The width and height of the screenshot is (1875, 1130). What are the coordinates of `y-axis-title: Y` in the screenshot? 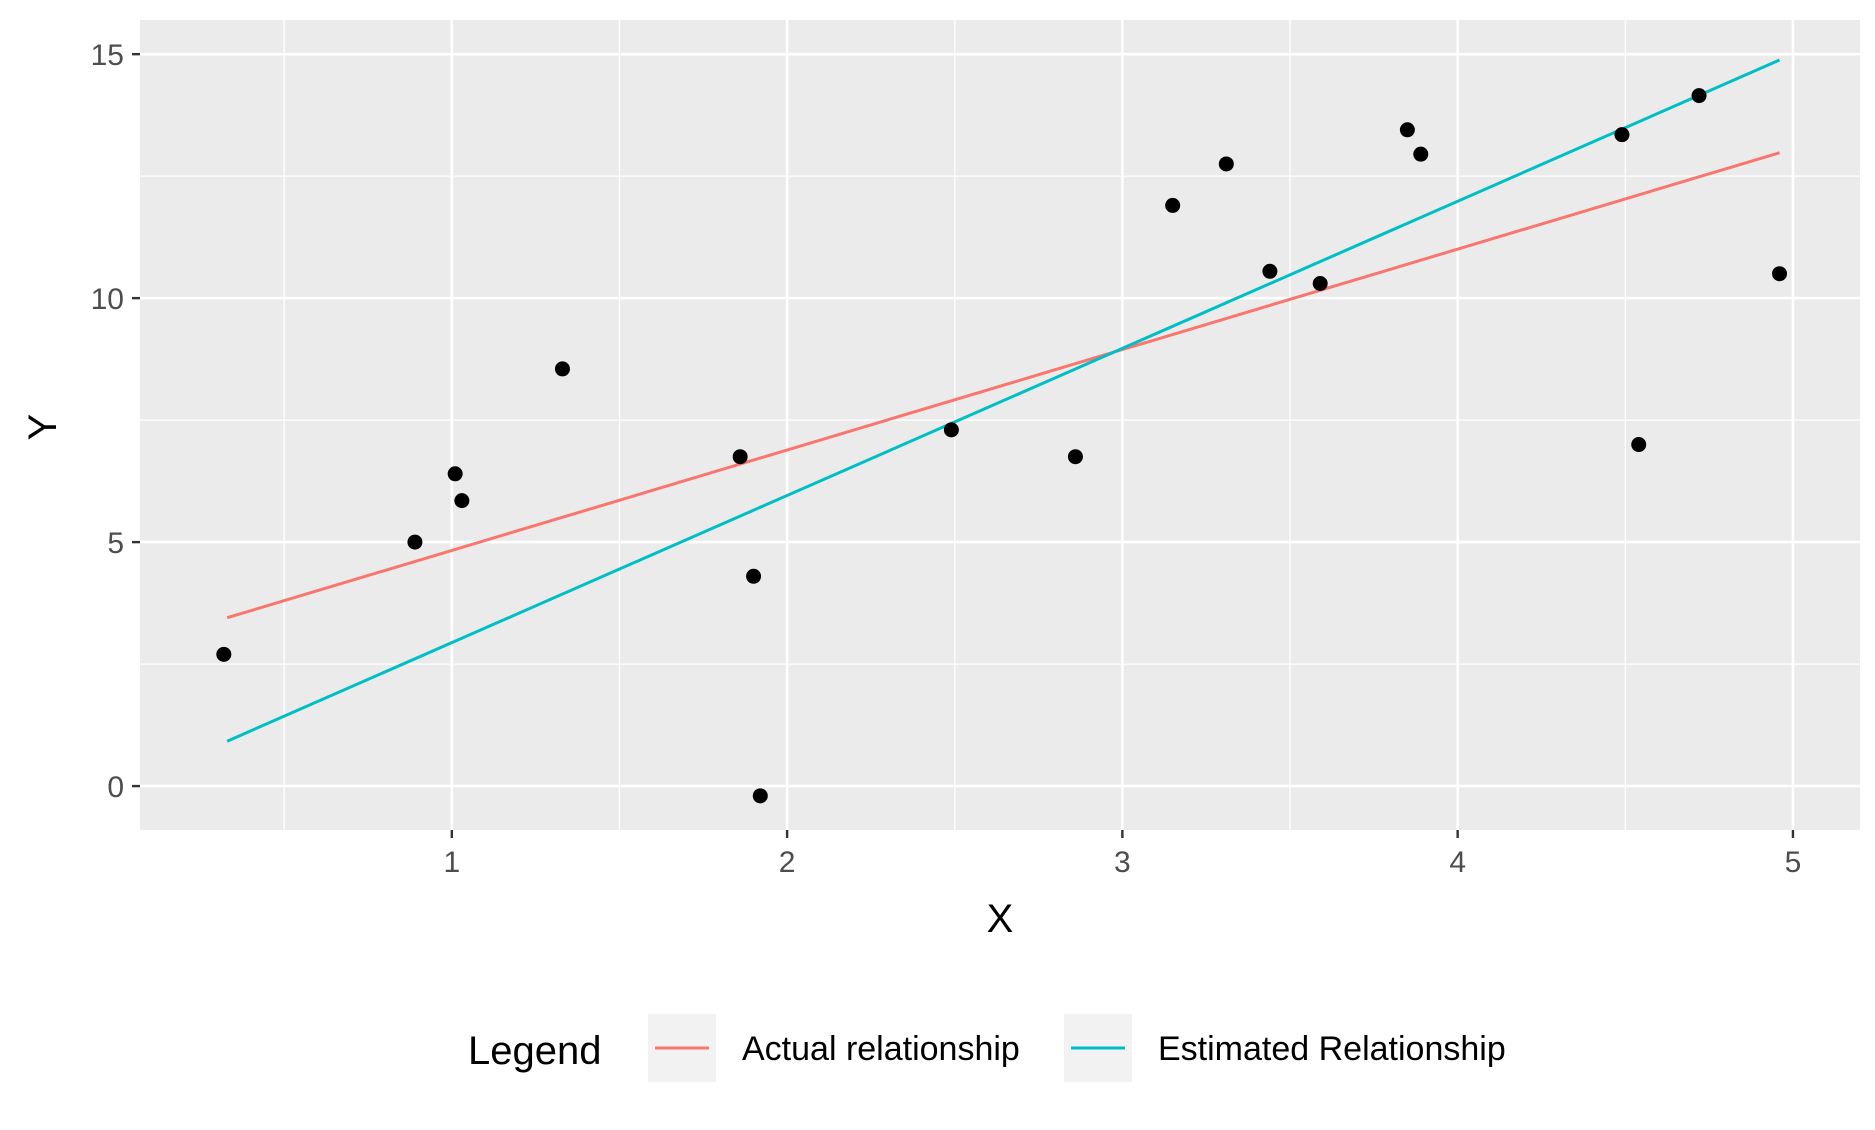 It's located at (43, 427).